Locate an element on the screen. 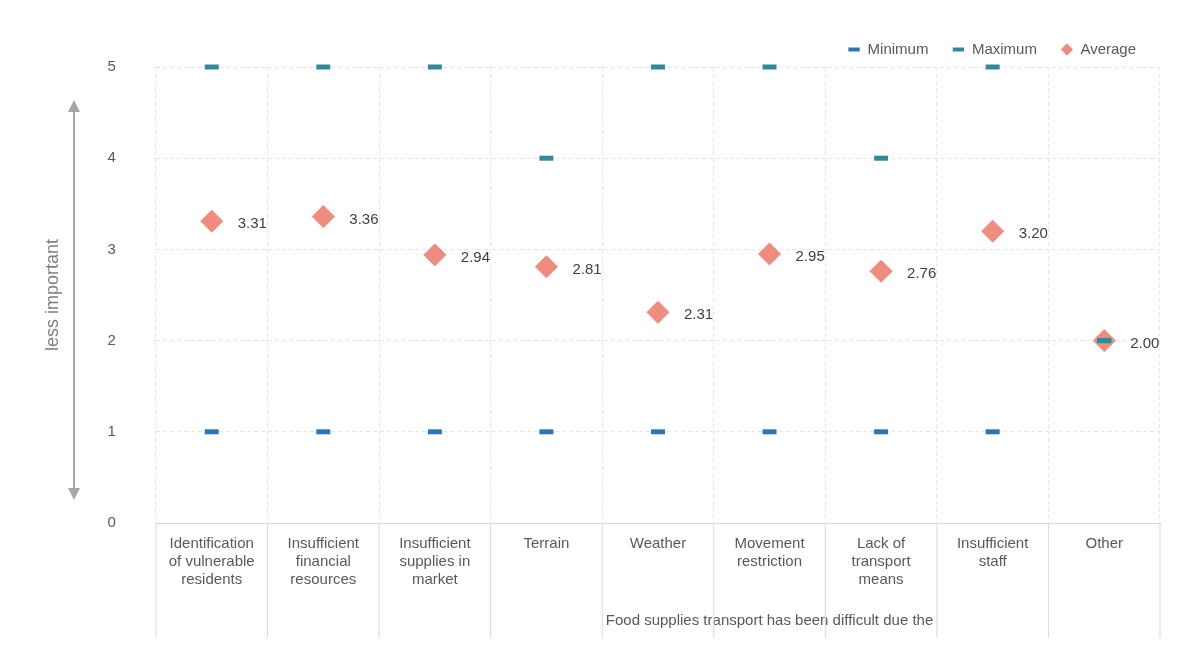 The width and height of the screenshot is (1198, 649). data-label: 2.95 is located at coordinates (810, 256).